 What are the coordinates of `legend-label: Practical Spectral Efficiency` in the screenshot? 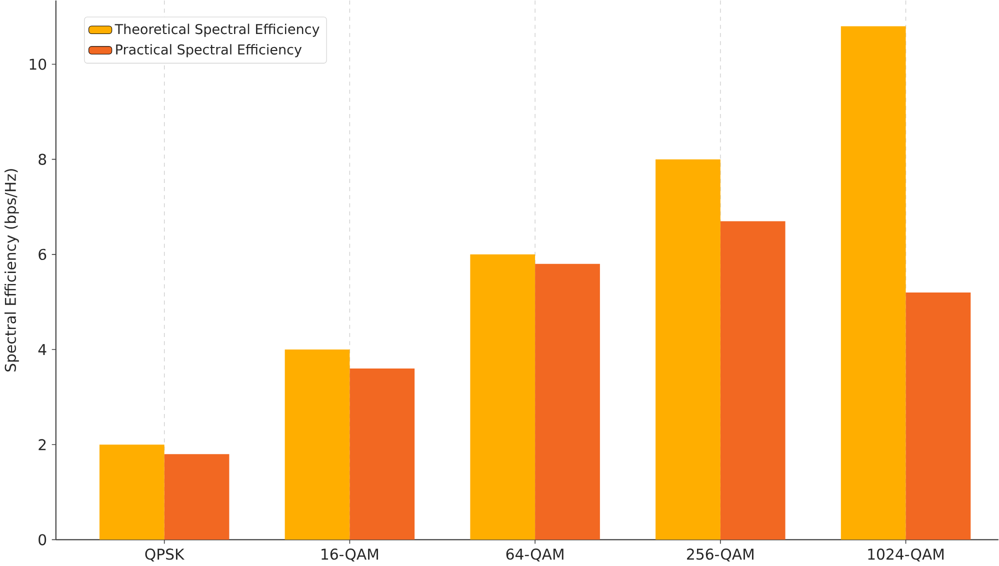 It's located at (209, 51).